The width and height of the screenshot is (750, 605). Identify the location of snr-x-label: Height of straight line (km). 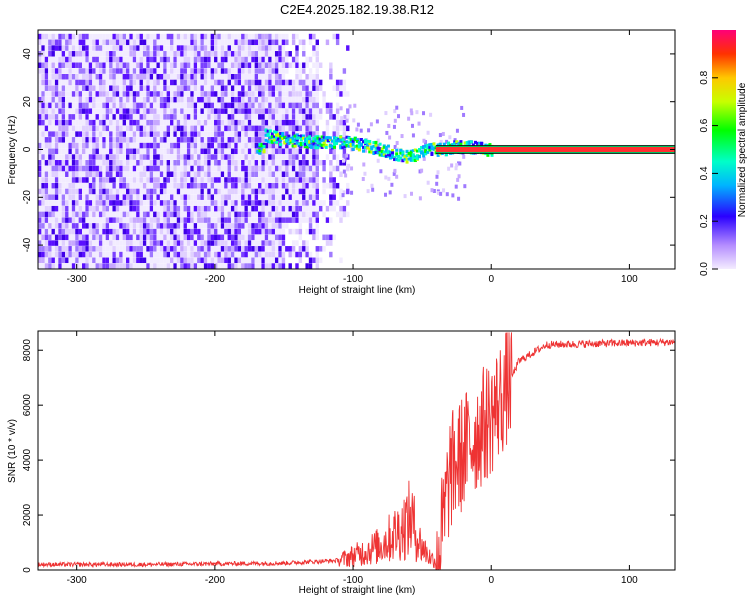
(357, 590).